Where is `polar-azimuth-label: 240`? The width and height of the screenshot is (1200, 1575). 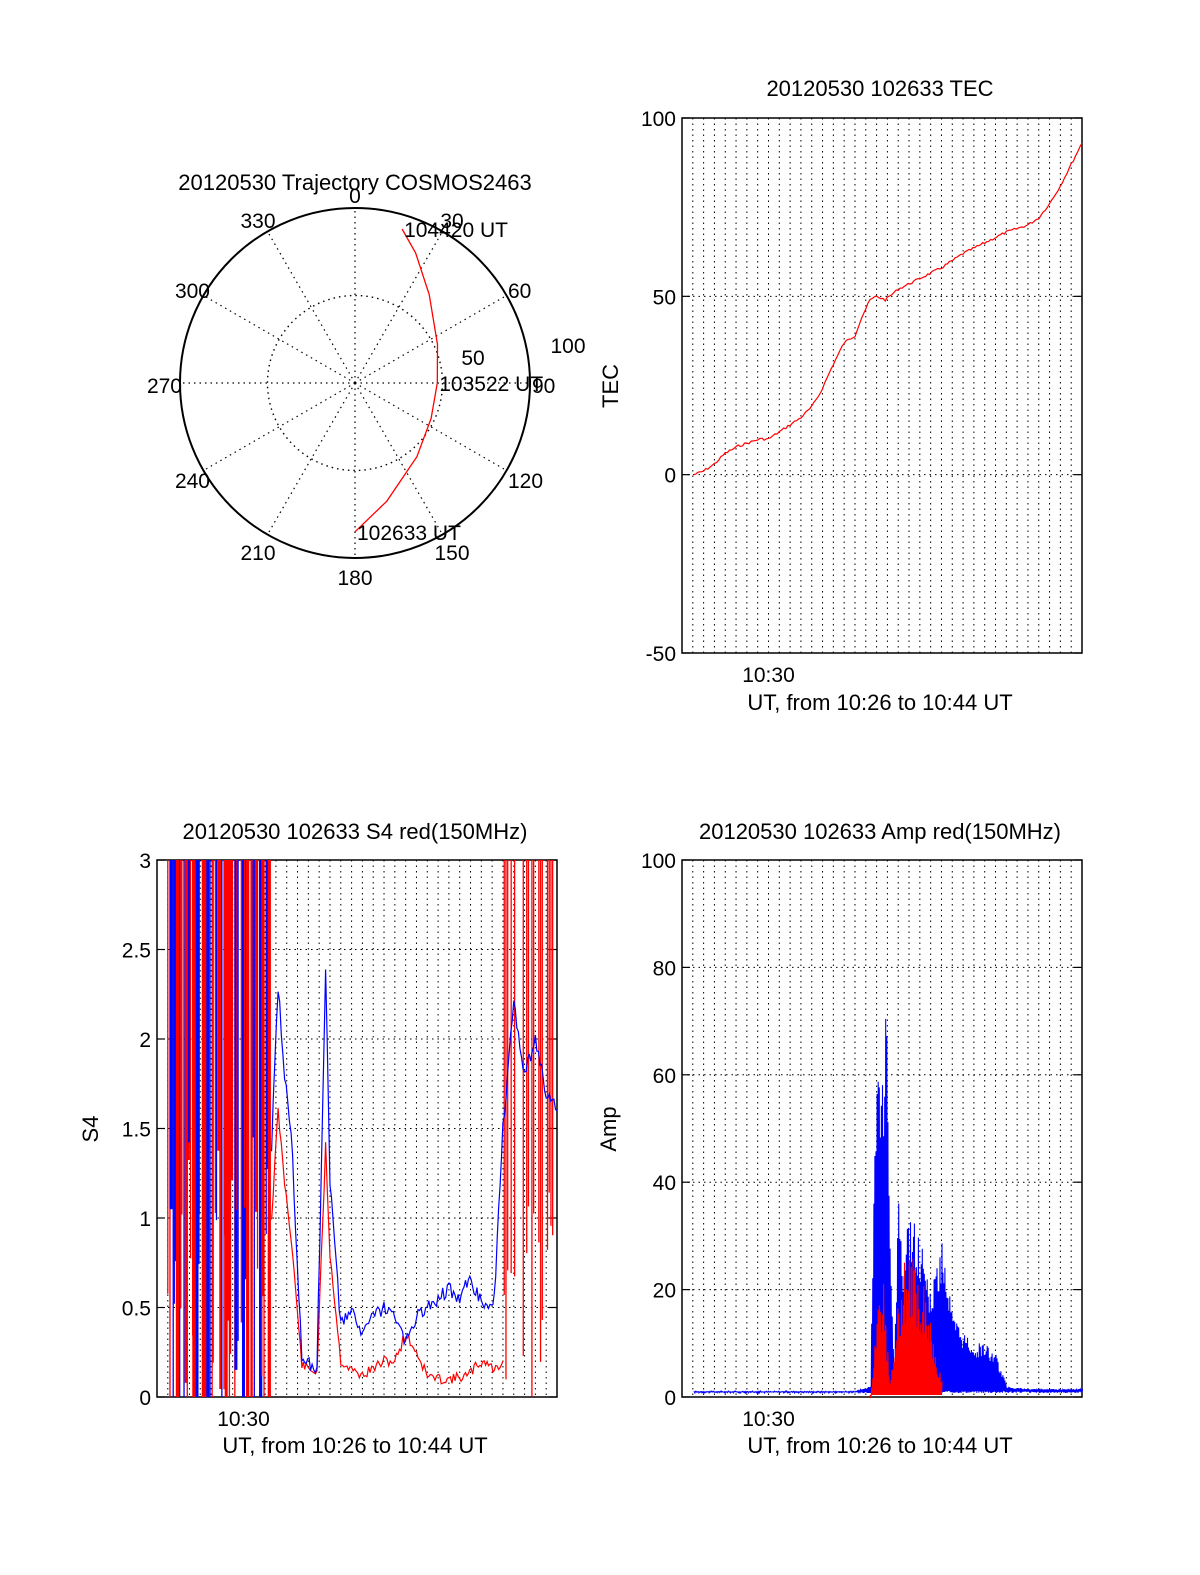 polar-azimuth-label: 240 is located at coordinates (192, 481).